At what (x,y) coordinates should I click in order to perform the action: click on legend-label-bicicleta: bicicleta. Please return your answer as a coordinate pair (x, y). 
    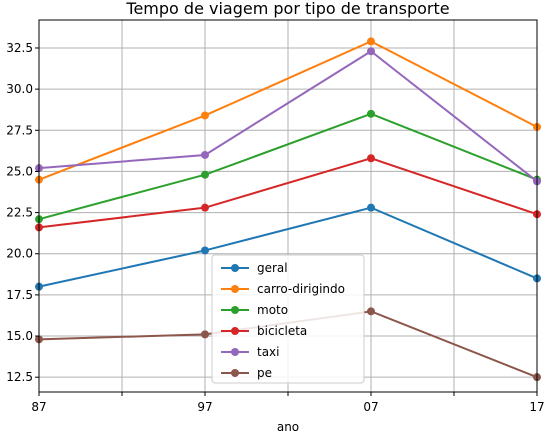
    Looking at the image, I should click on (282, 331).